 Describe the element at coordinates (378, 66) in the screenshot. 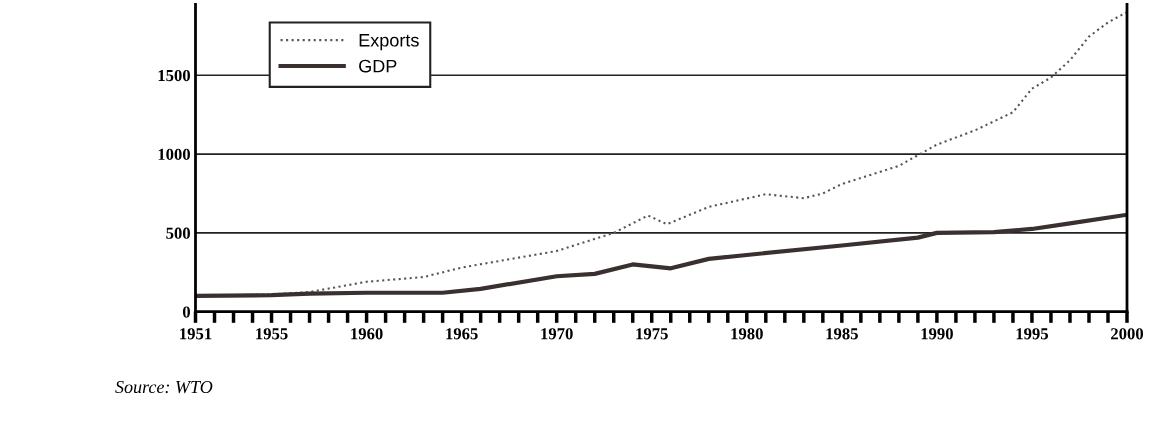

I see `legend-label: GDP` at that location.